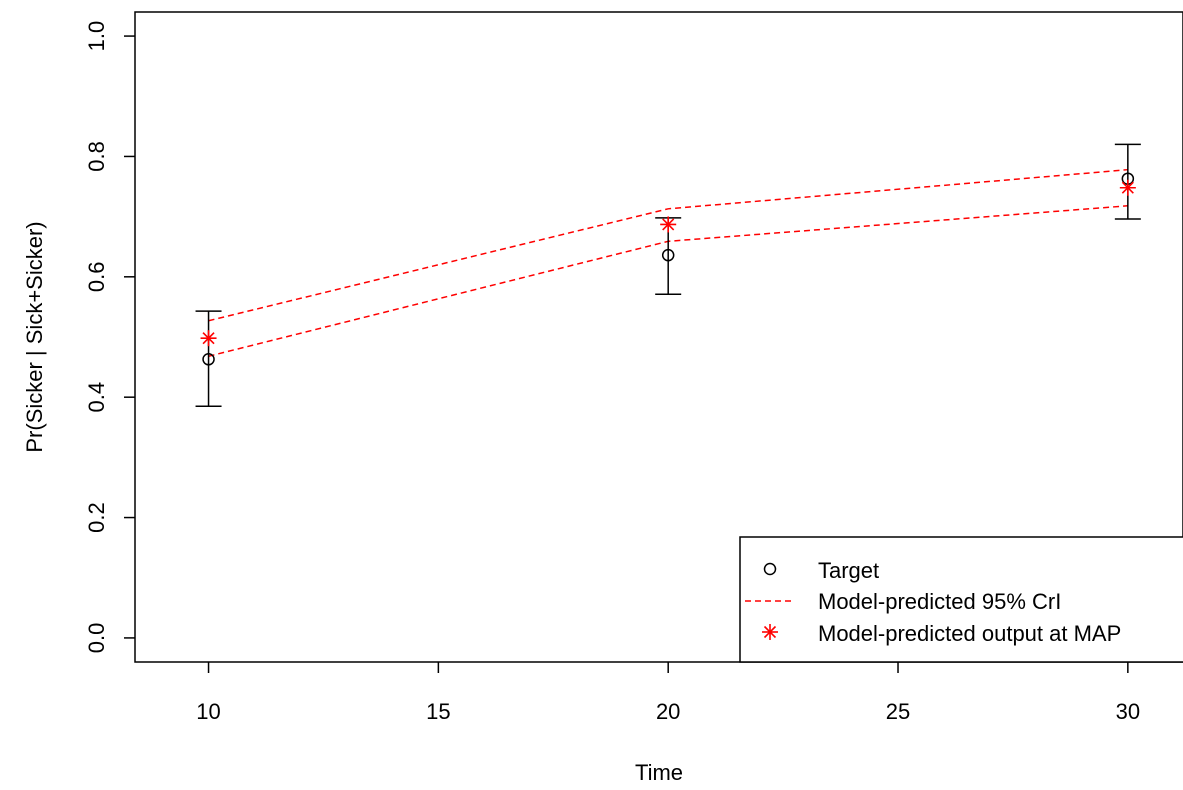 This screenshot has height=790, width=1183. Describe the element at coordinates (770, 632) in the screenshot. I see `legend-map-symbol` at that location.